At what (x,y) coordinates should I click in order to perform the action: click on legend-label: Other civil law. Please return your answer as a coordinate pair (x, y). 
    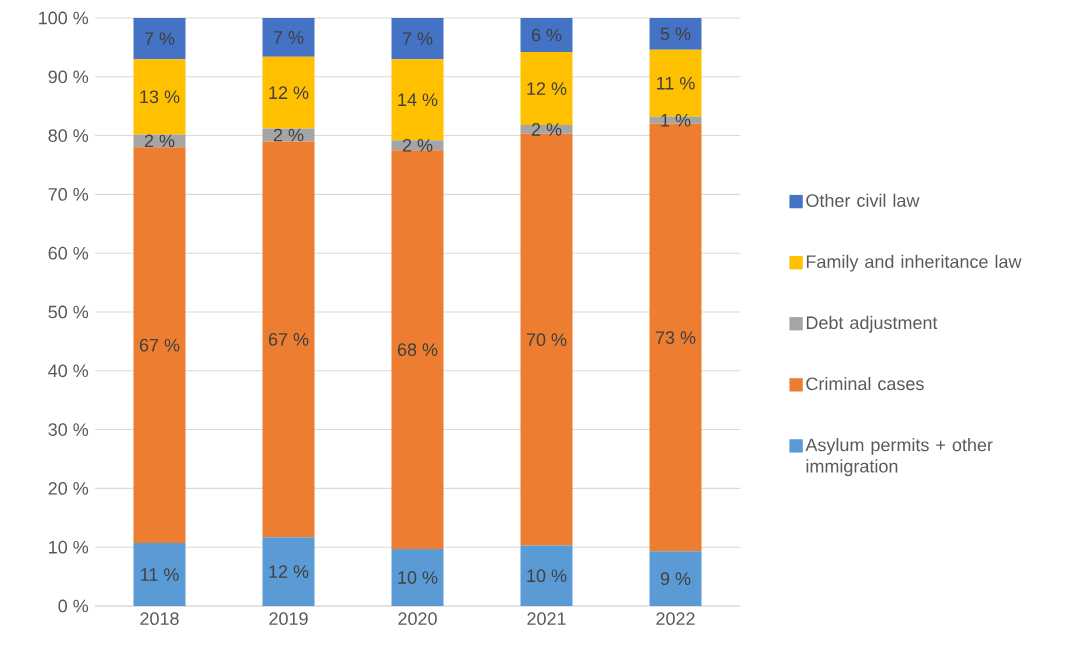
    Looking at the image, I should click on (863, 200).